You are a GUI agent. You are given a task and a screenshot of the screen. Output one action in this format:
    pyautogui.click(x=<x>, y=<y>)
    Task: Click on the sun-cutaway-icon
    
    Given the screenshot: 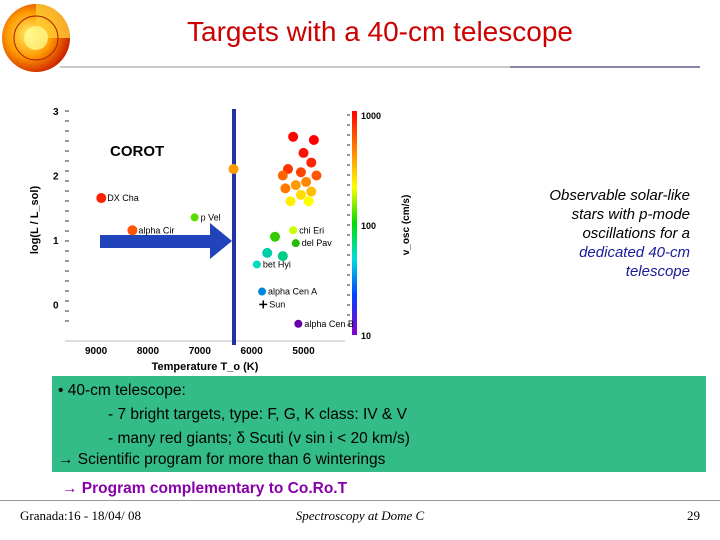 What is the action you would take?
    pyautogui.click(x=36, y=38)
    